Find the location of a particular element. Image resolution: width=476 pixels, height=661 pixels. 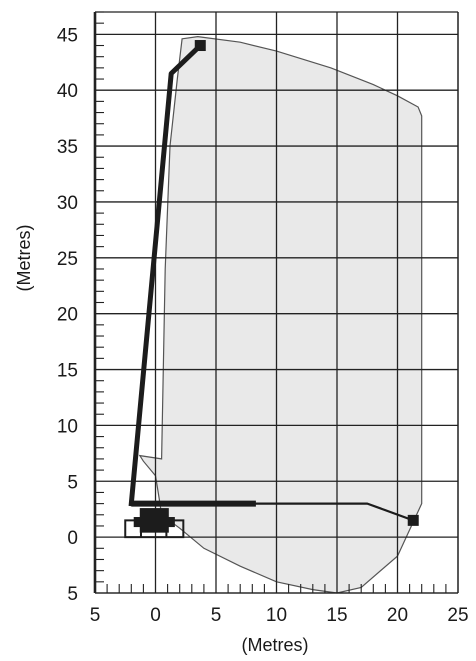

chassis-body is located at coordinates (154, 522).